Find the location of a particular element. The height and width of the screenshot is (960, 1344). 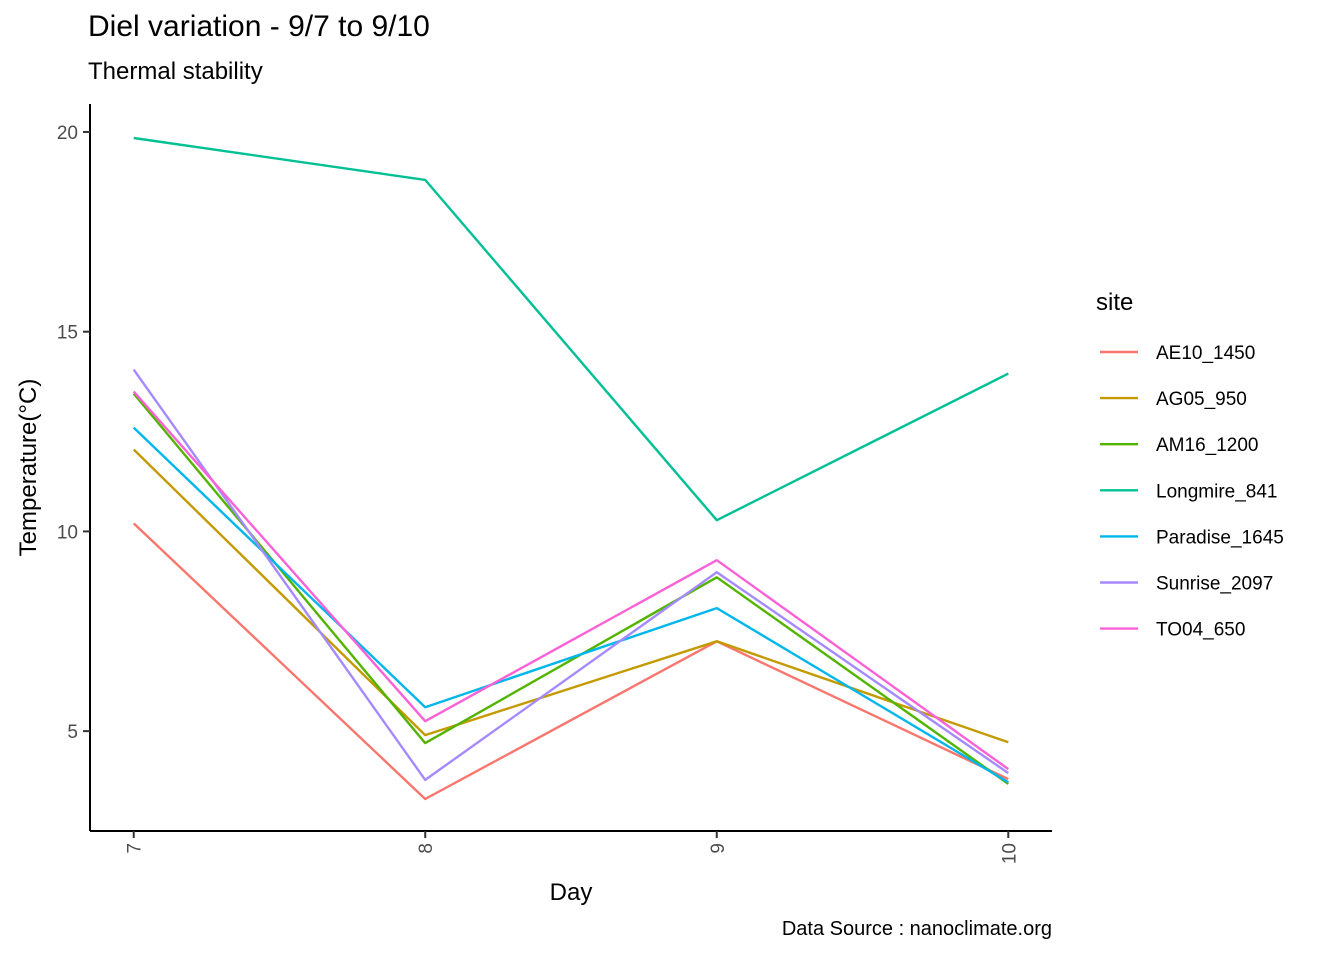

legend-label: Sunrise_2097 is located at coordinates (1214, 584).